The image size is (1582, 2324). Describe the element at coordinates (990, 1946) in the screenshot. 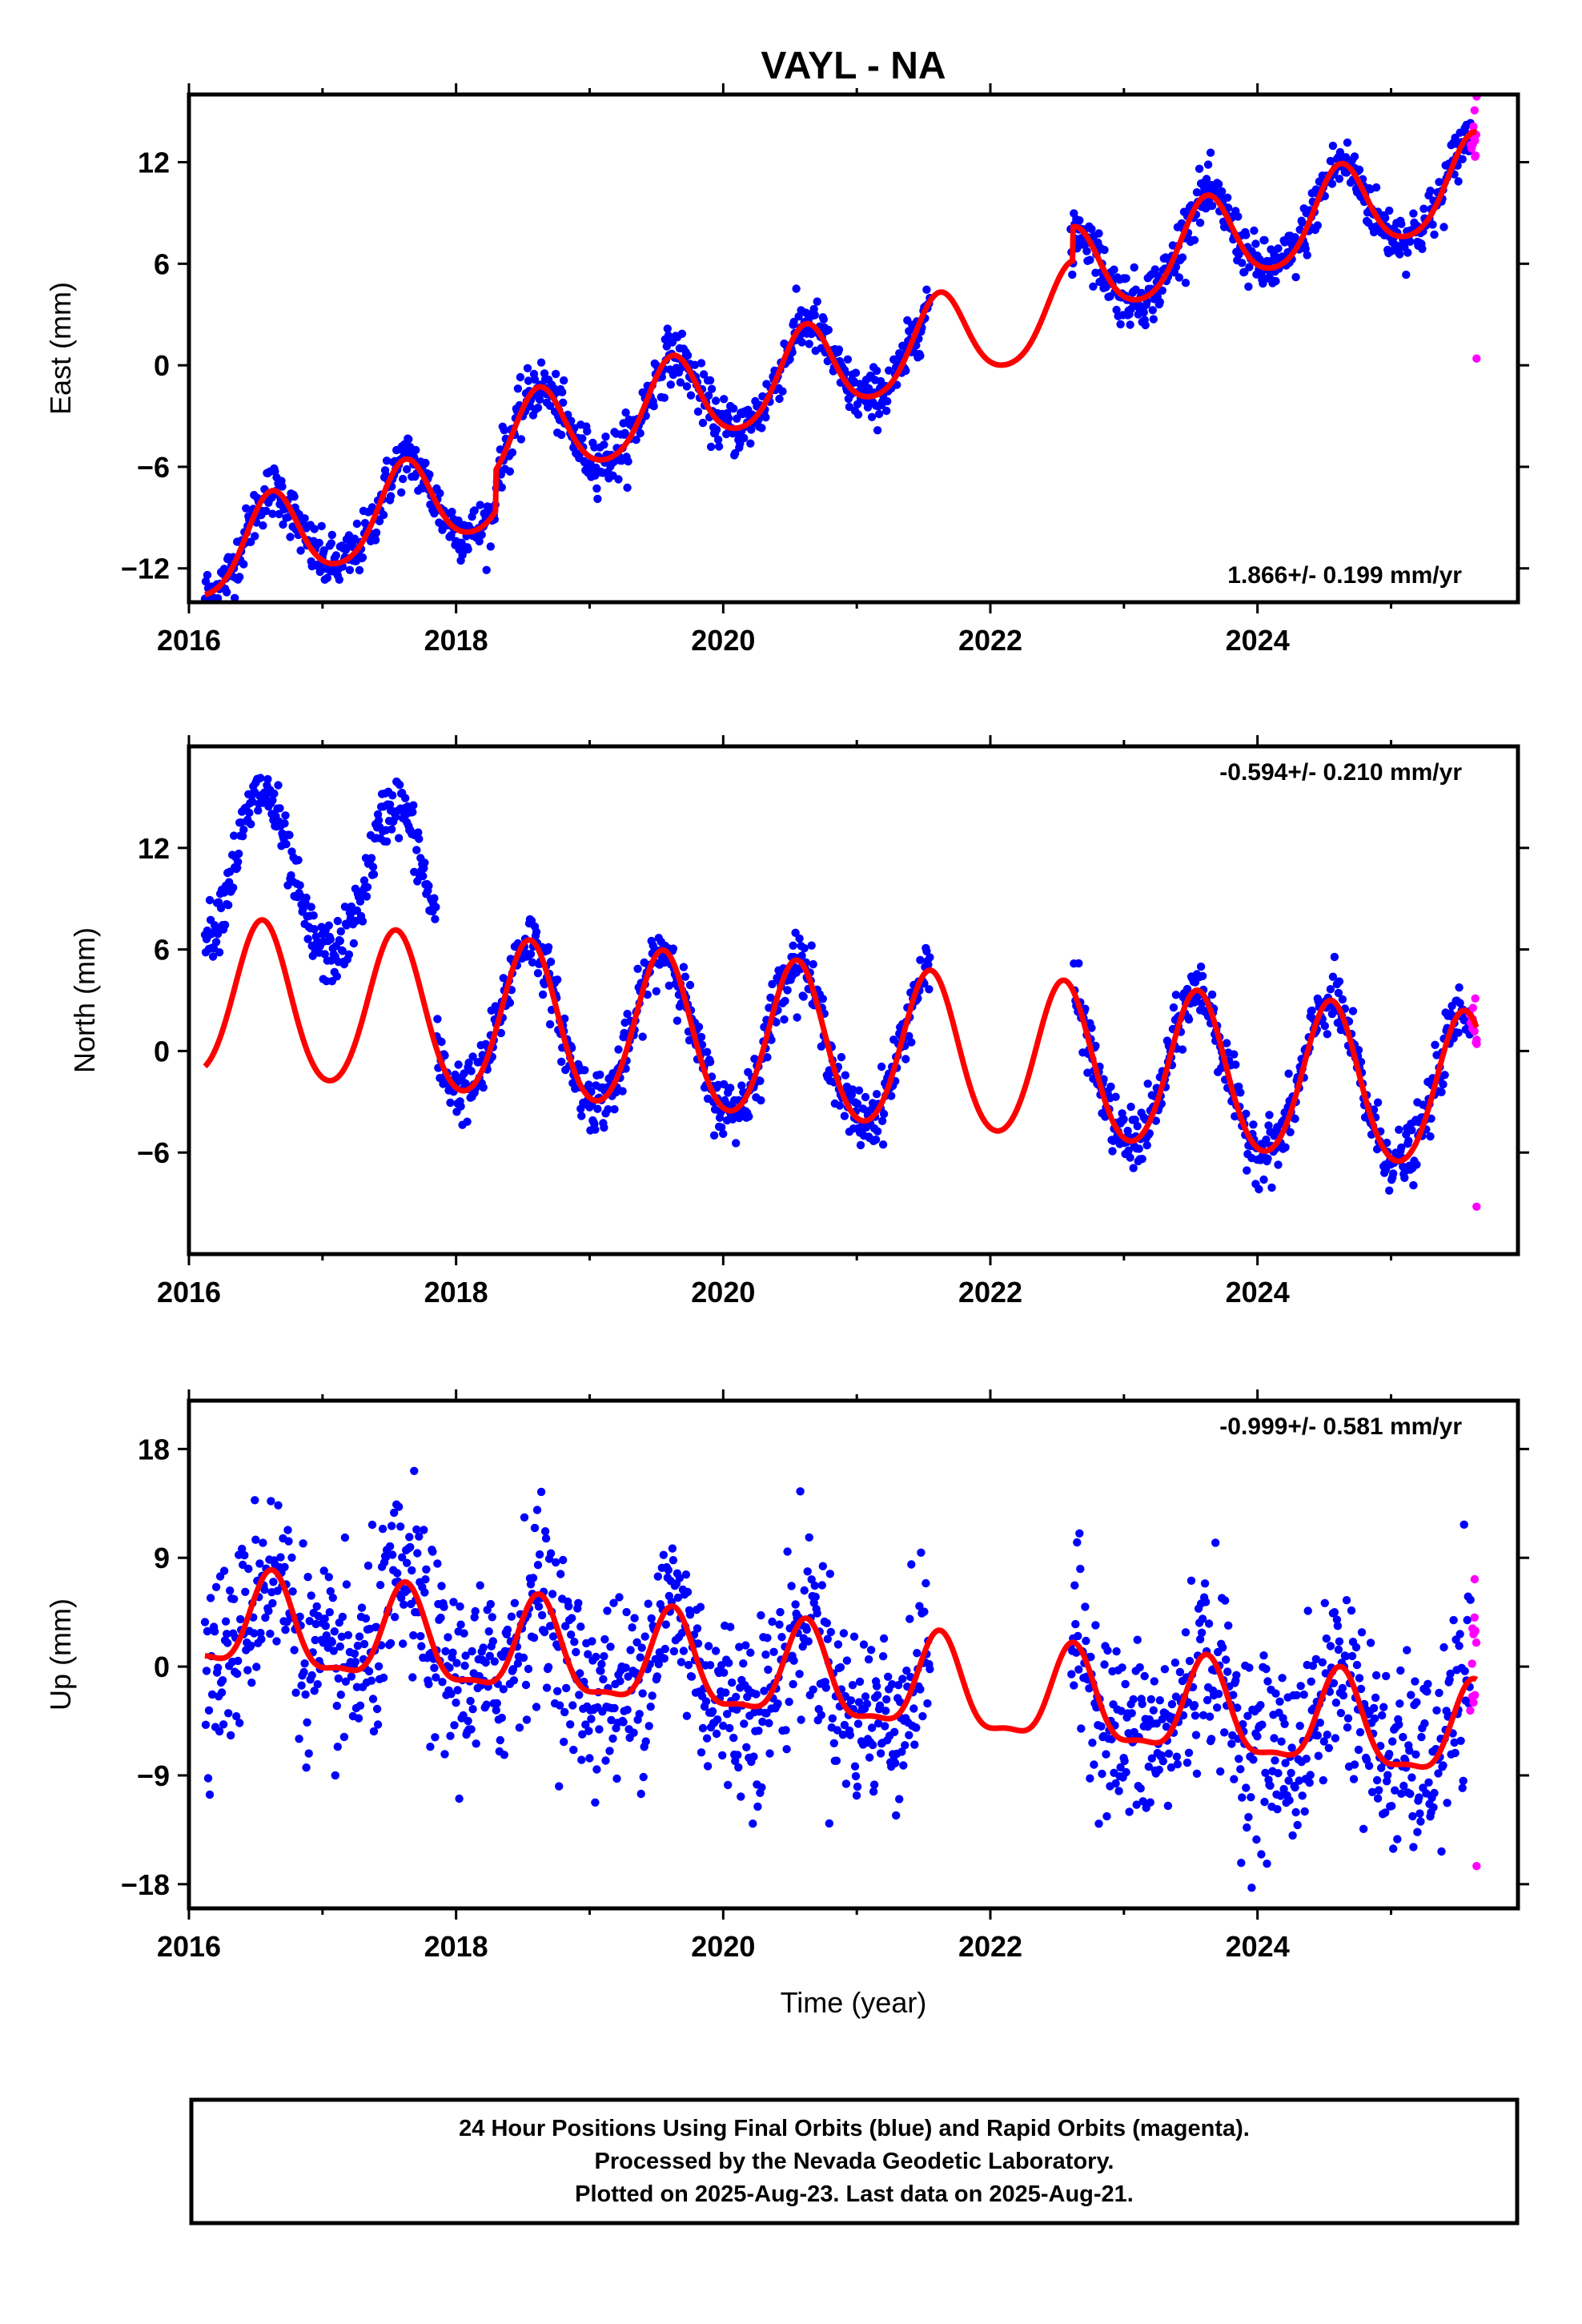

I see `x-tick-label: 2022` at that location.